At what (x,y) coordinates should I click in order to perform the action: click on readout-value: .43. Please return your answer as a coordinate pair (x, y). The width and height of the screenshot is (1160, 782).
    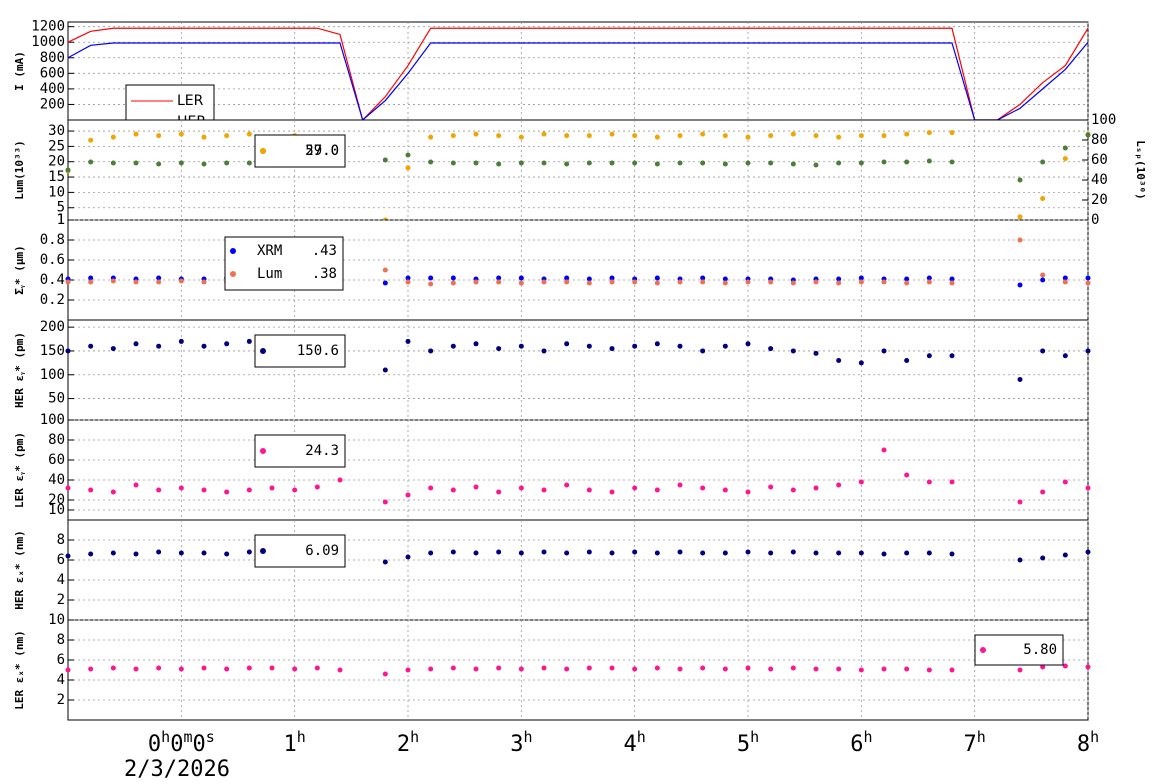
    Looking at the image, I should click on (324, 251).